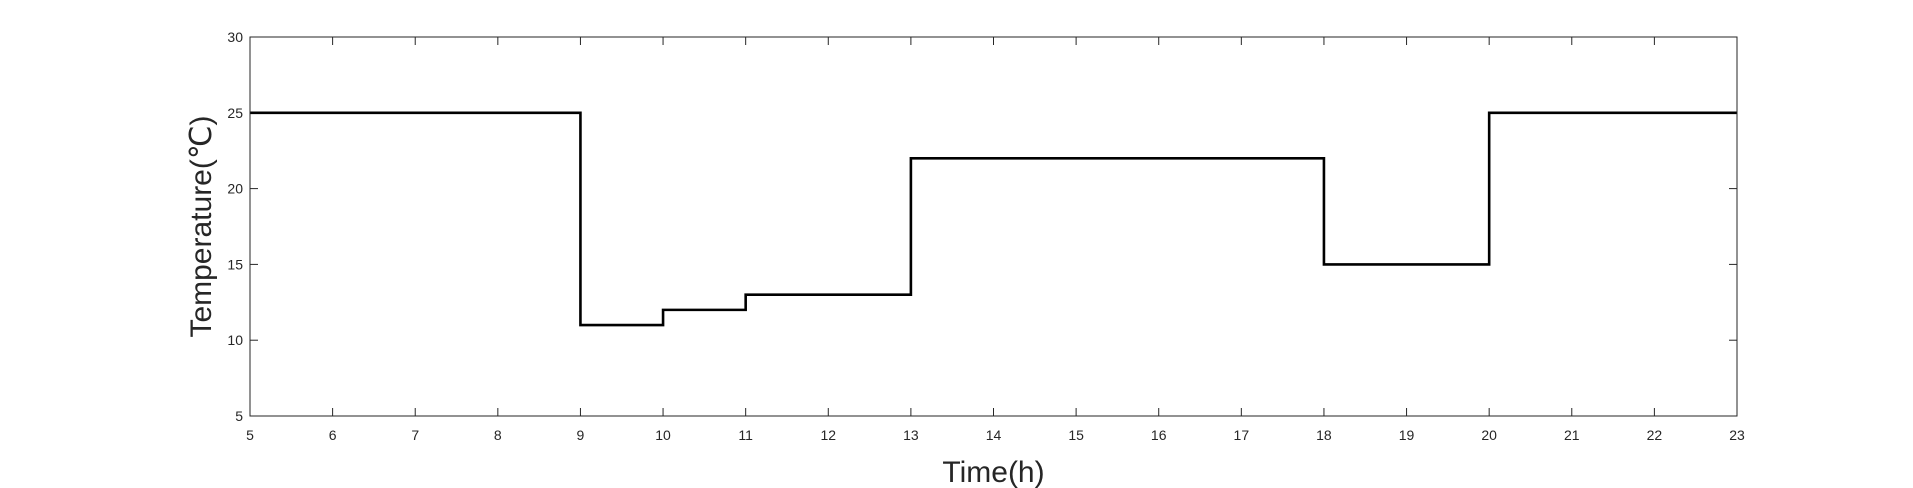 The width and height of the screenshot is (1913, 488). Describe the element at coordinates (1324, 435) in the screenshot. I see `x-tick-label: 18` at that location.